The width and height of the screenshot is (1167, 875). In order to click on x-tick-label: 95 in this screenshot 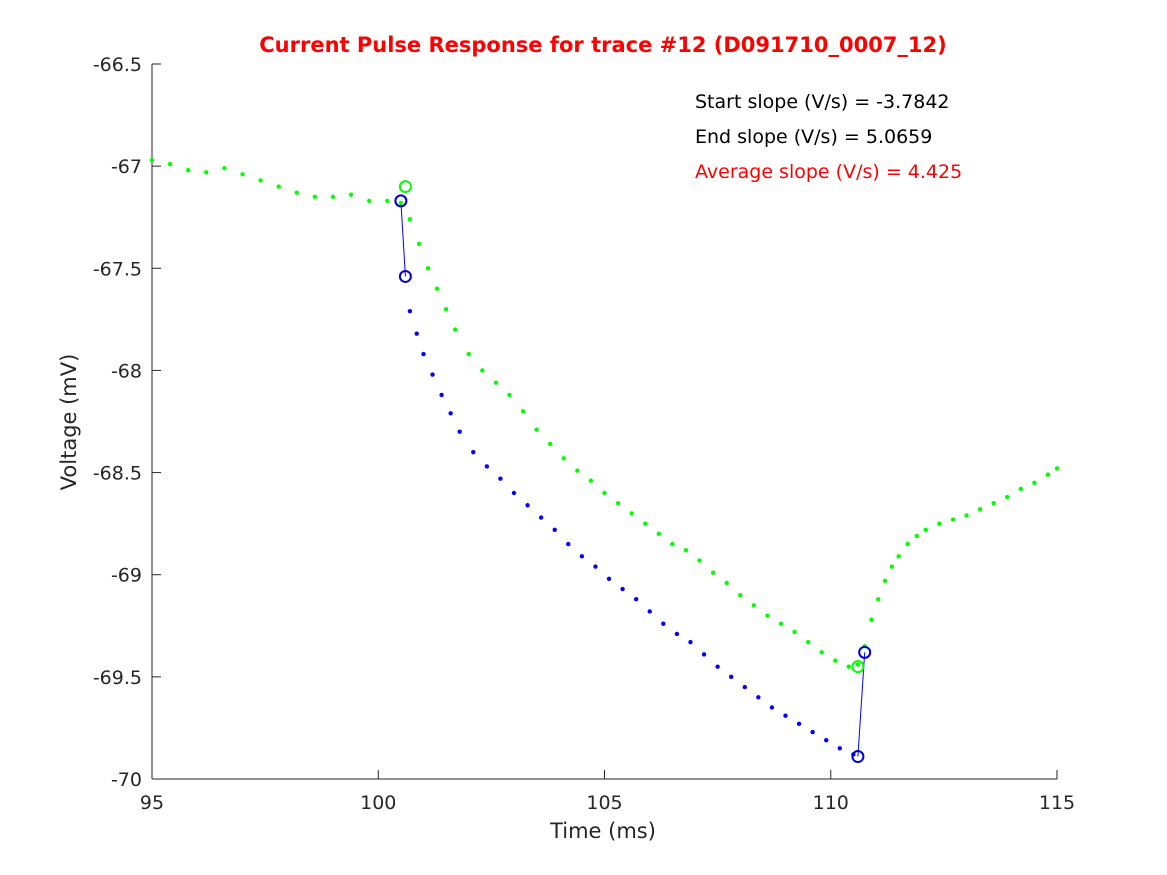, I will do `click(152, 803)`.